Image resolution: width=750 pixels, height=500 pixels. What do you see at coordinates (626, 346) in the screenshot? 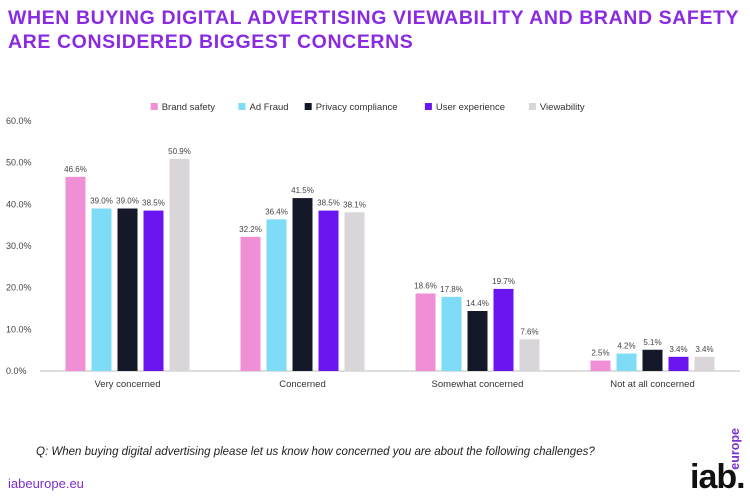
I see `data-label: 4.2%` at bounding box center [626, 346].